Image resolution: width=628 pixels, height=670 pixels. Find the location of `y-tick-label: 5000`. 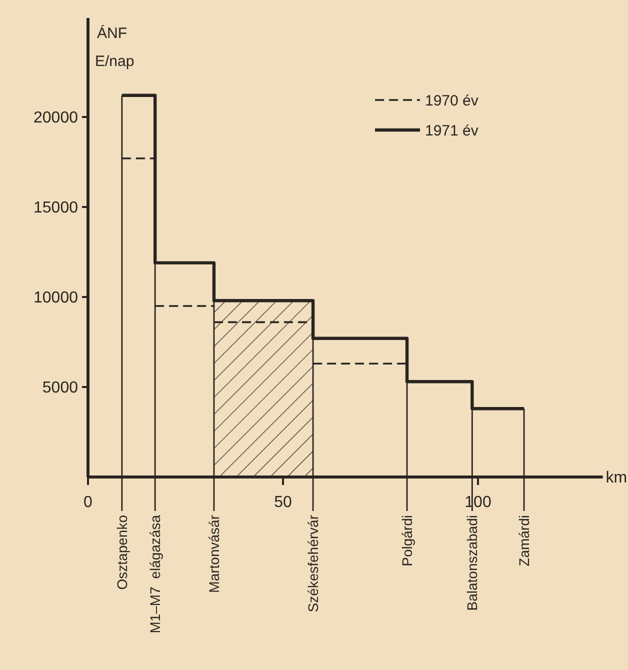

y-tick-label: 5000 is located at coordinates (60, 388).